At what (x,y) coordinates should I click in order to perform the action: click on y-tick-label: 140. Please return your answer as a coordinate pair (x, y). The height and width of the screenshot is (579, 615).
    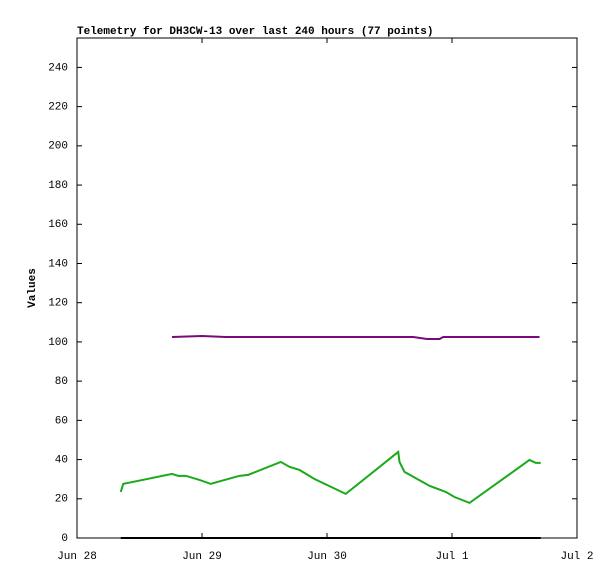
    Looking at the image, I should click on (58, 264).